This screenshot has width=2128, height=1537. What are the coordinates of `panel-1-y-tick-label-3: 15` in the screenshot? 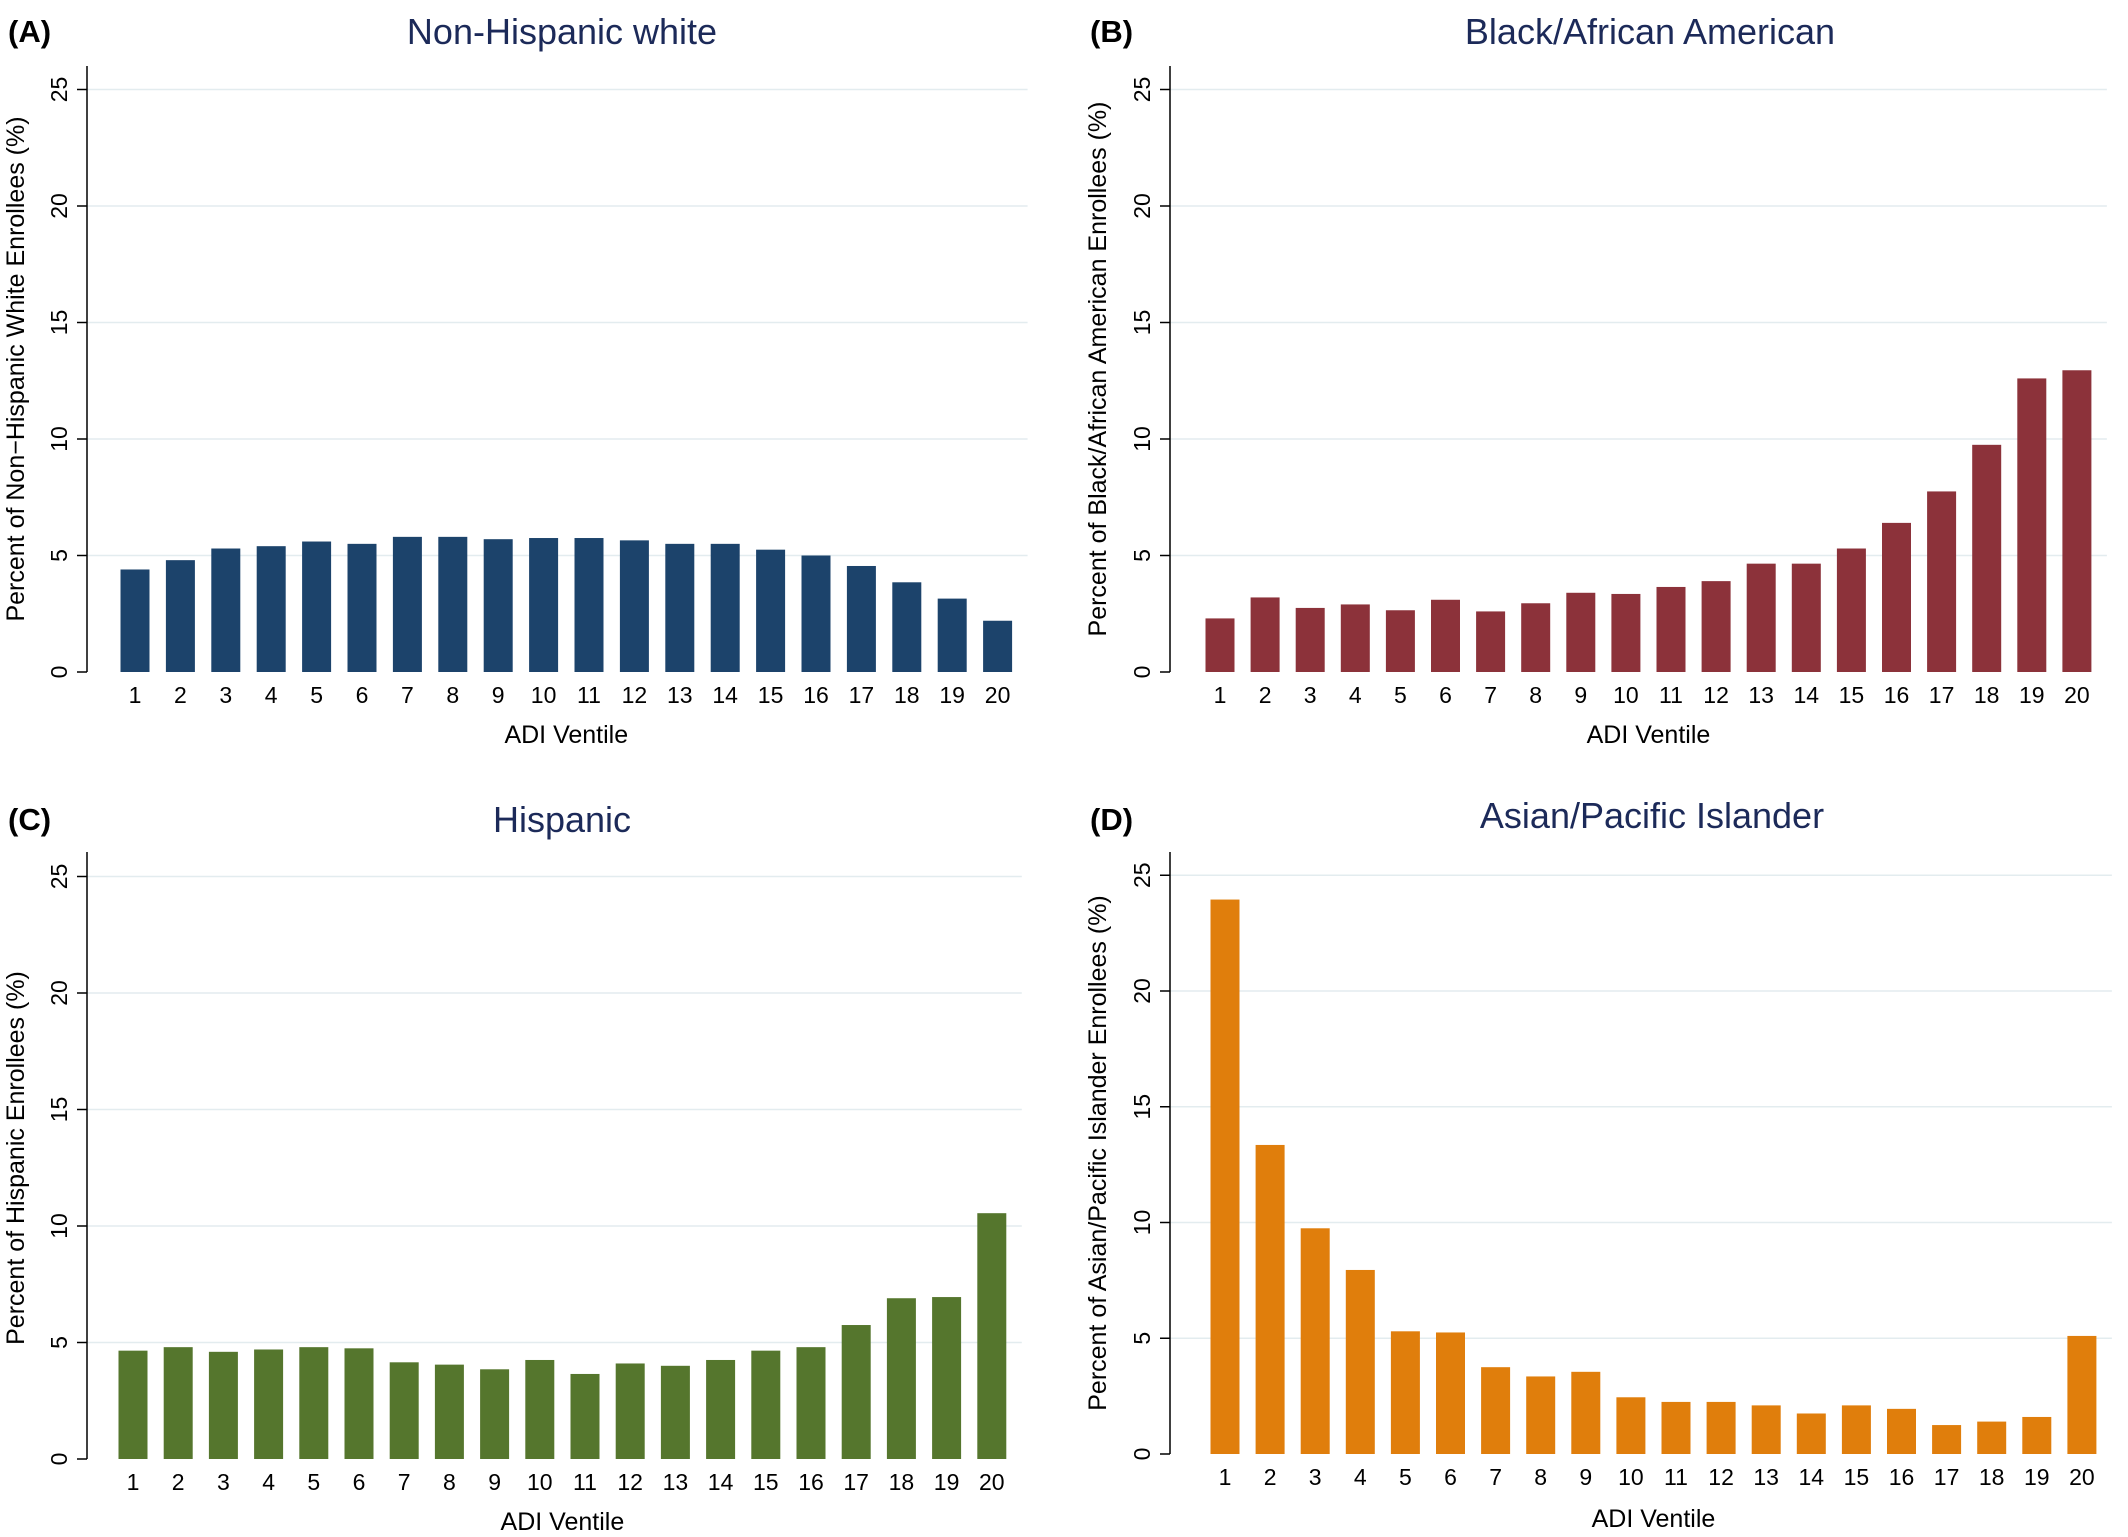 It's located at (59, 323).